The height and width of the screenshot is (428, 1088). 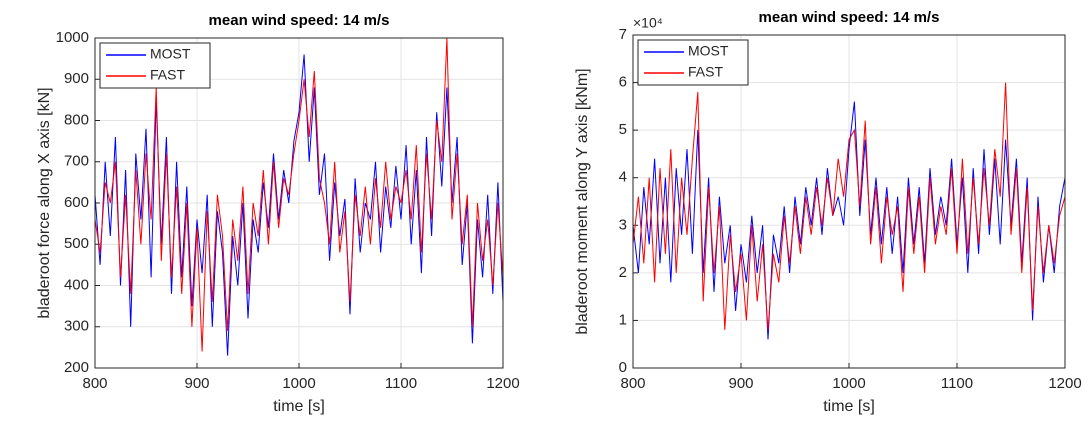 What do you see at coordinates (76, 119) in the screenshot?
I see `y-tick-label: 800` at bounding box center [76, 119].